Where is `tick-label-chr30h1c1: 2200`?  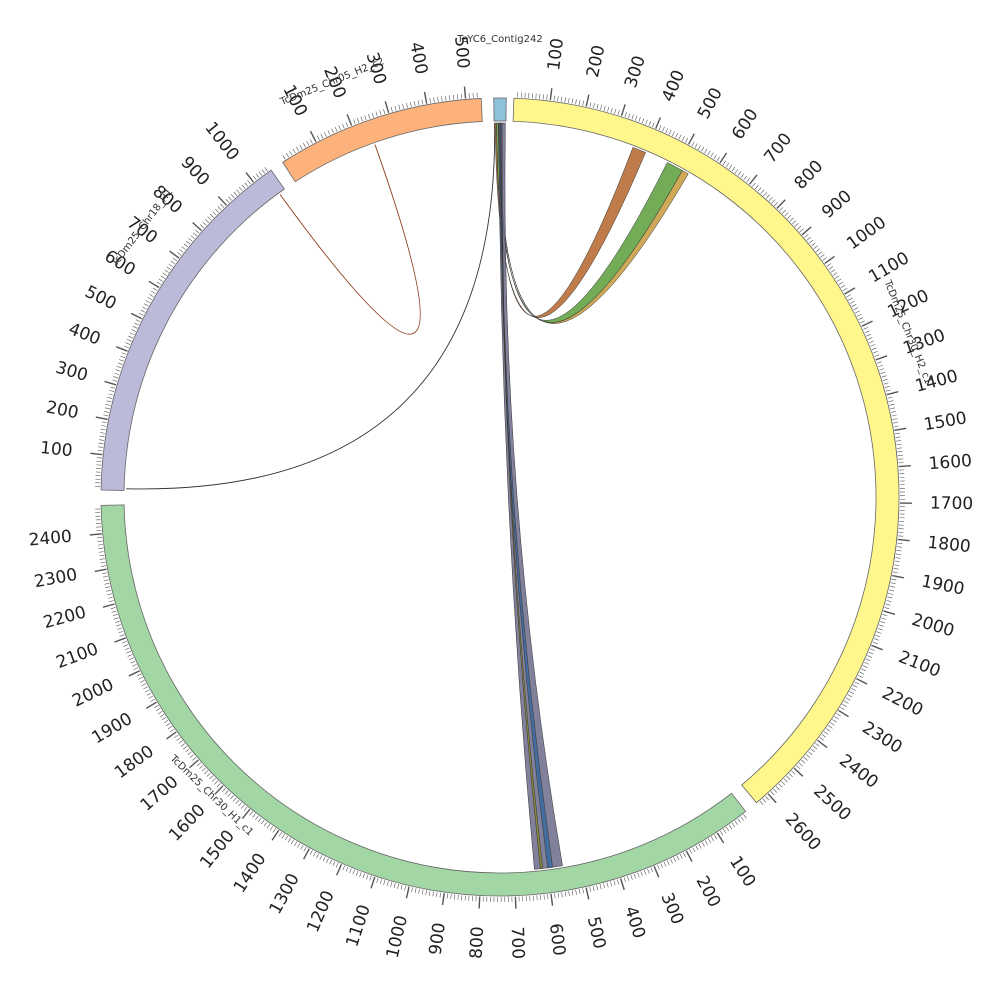 tick-label-chr30h1c1: 2200 is located at coordinates (64, 617).